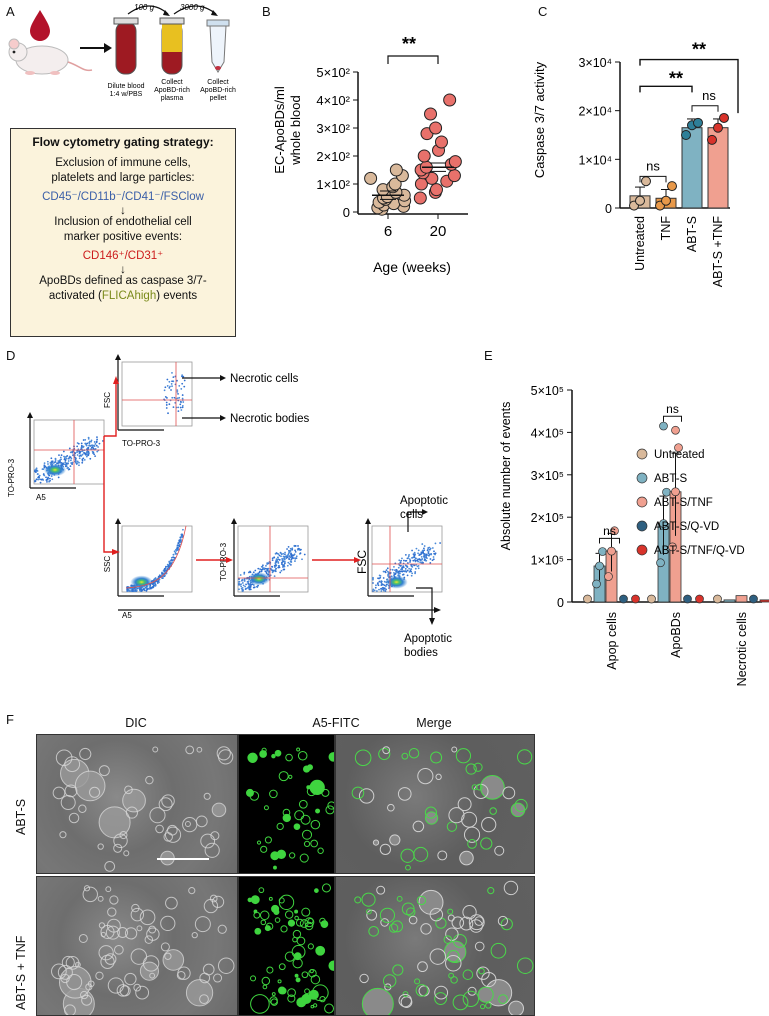  I want to click on flow-plot-fsc-necrotic-gate, so click(157, 394).